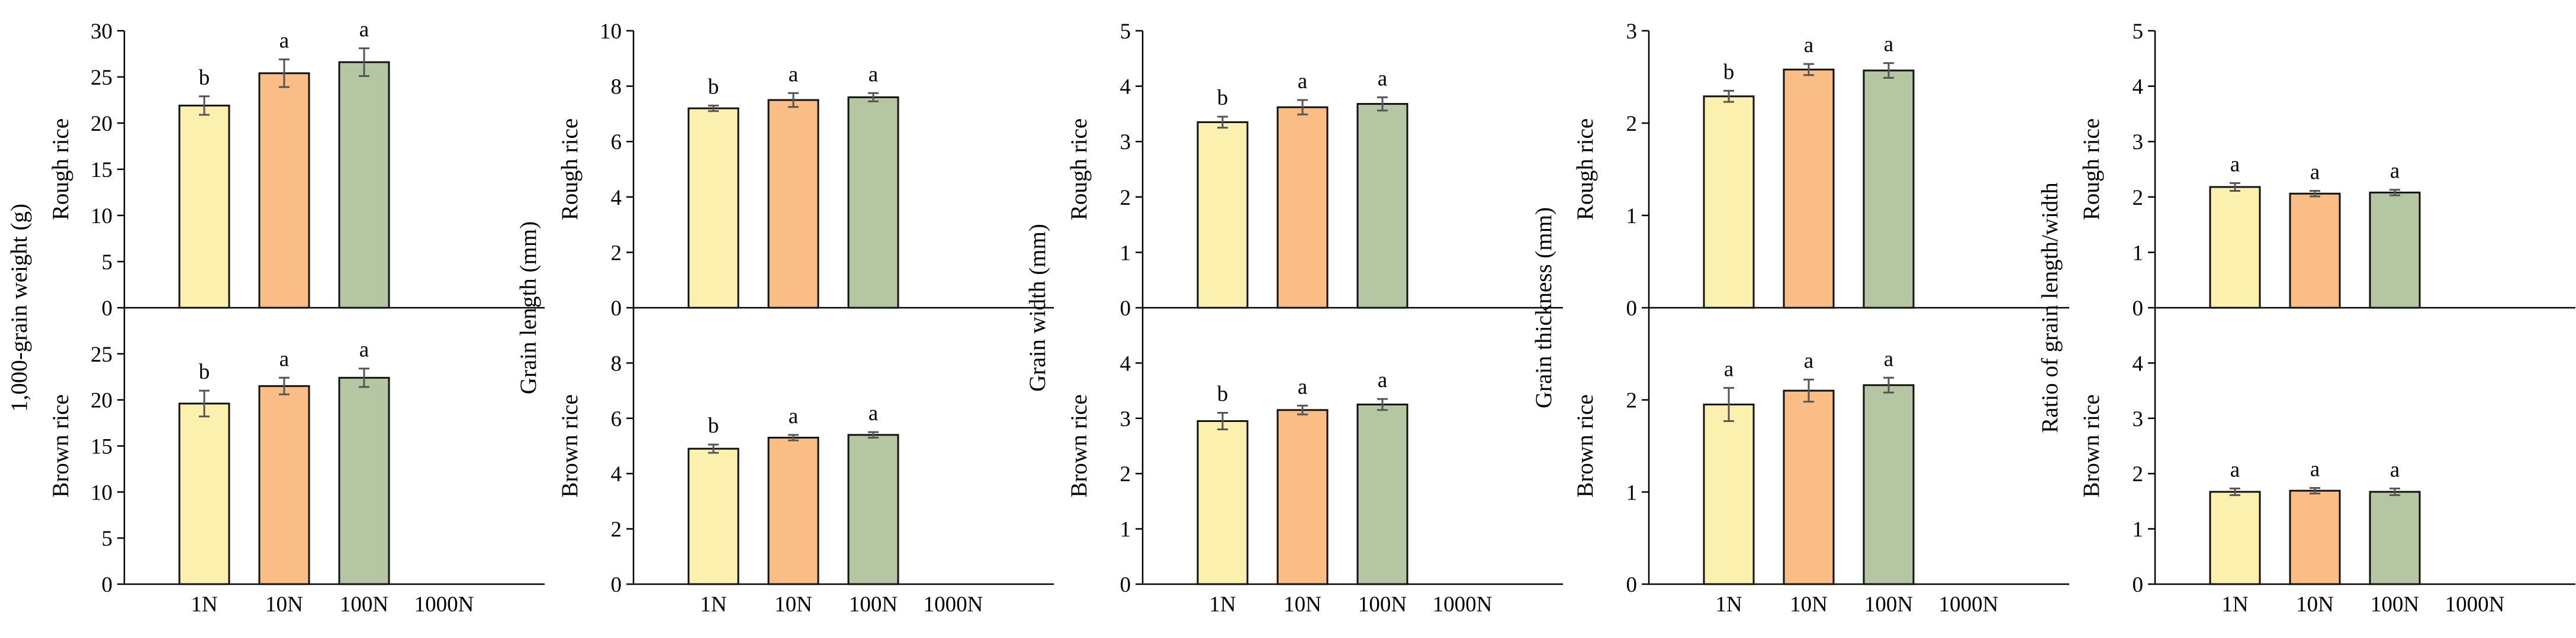 This screenshot has height=638, width=2576. I want to click on y-tick-label: 25, so click(101, 355).